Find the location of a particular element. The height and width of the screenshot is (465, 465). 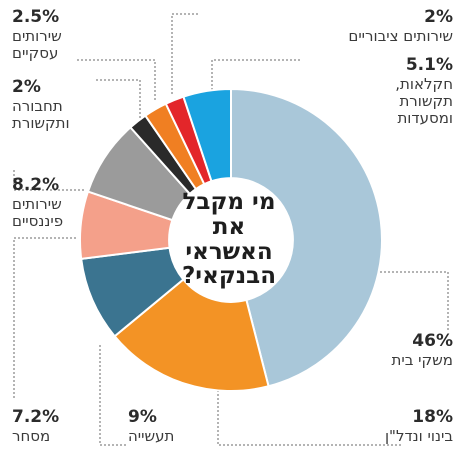

slice-name-households: משקי בית is located at coordinates (422, 359).